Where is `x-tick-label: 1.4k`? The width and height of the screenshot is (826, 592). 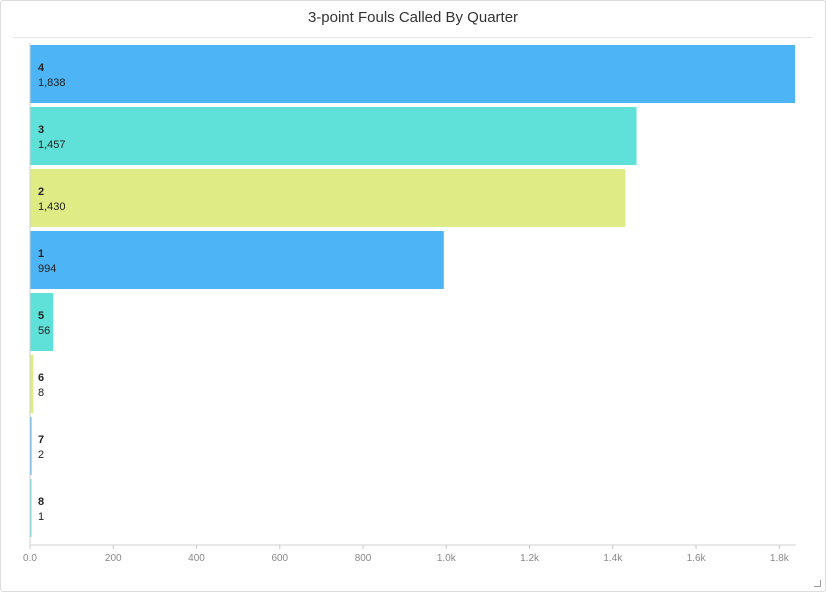 x-tick-label: 1.4k is located at coordinates (613, 558).